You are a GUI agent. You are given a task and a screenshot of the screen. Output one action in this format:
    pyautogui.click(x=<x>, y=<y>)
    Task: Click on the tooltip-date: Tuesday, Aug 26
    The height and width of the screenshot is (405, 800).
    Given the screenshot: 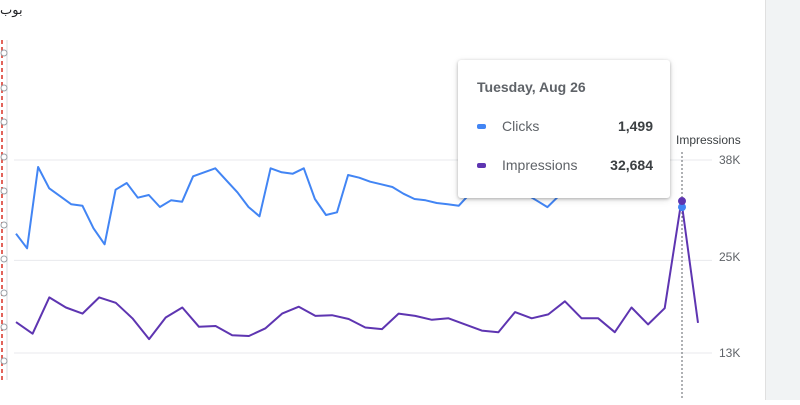 What is the action you would take?
    pyautogui.click(x=531, y=87)
    